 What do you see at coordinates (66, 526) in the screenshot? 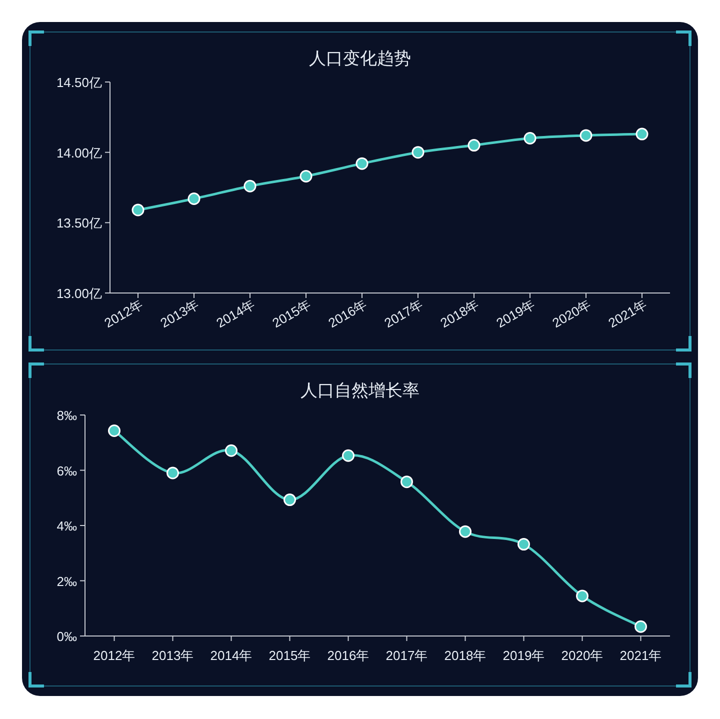
I see `y-tick-label: 4‰` at bounding box center [66, 526].